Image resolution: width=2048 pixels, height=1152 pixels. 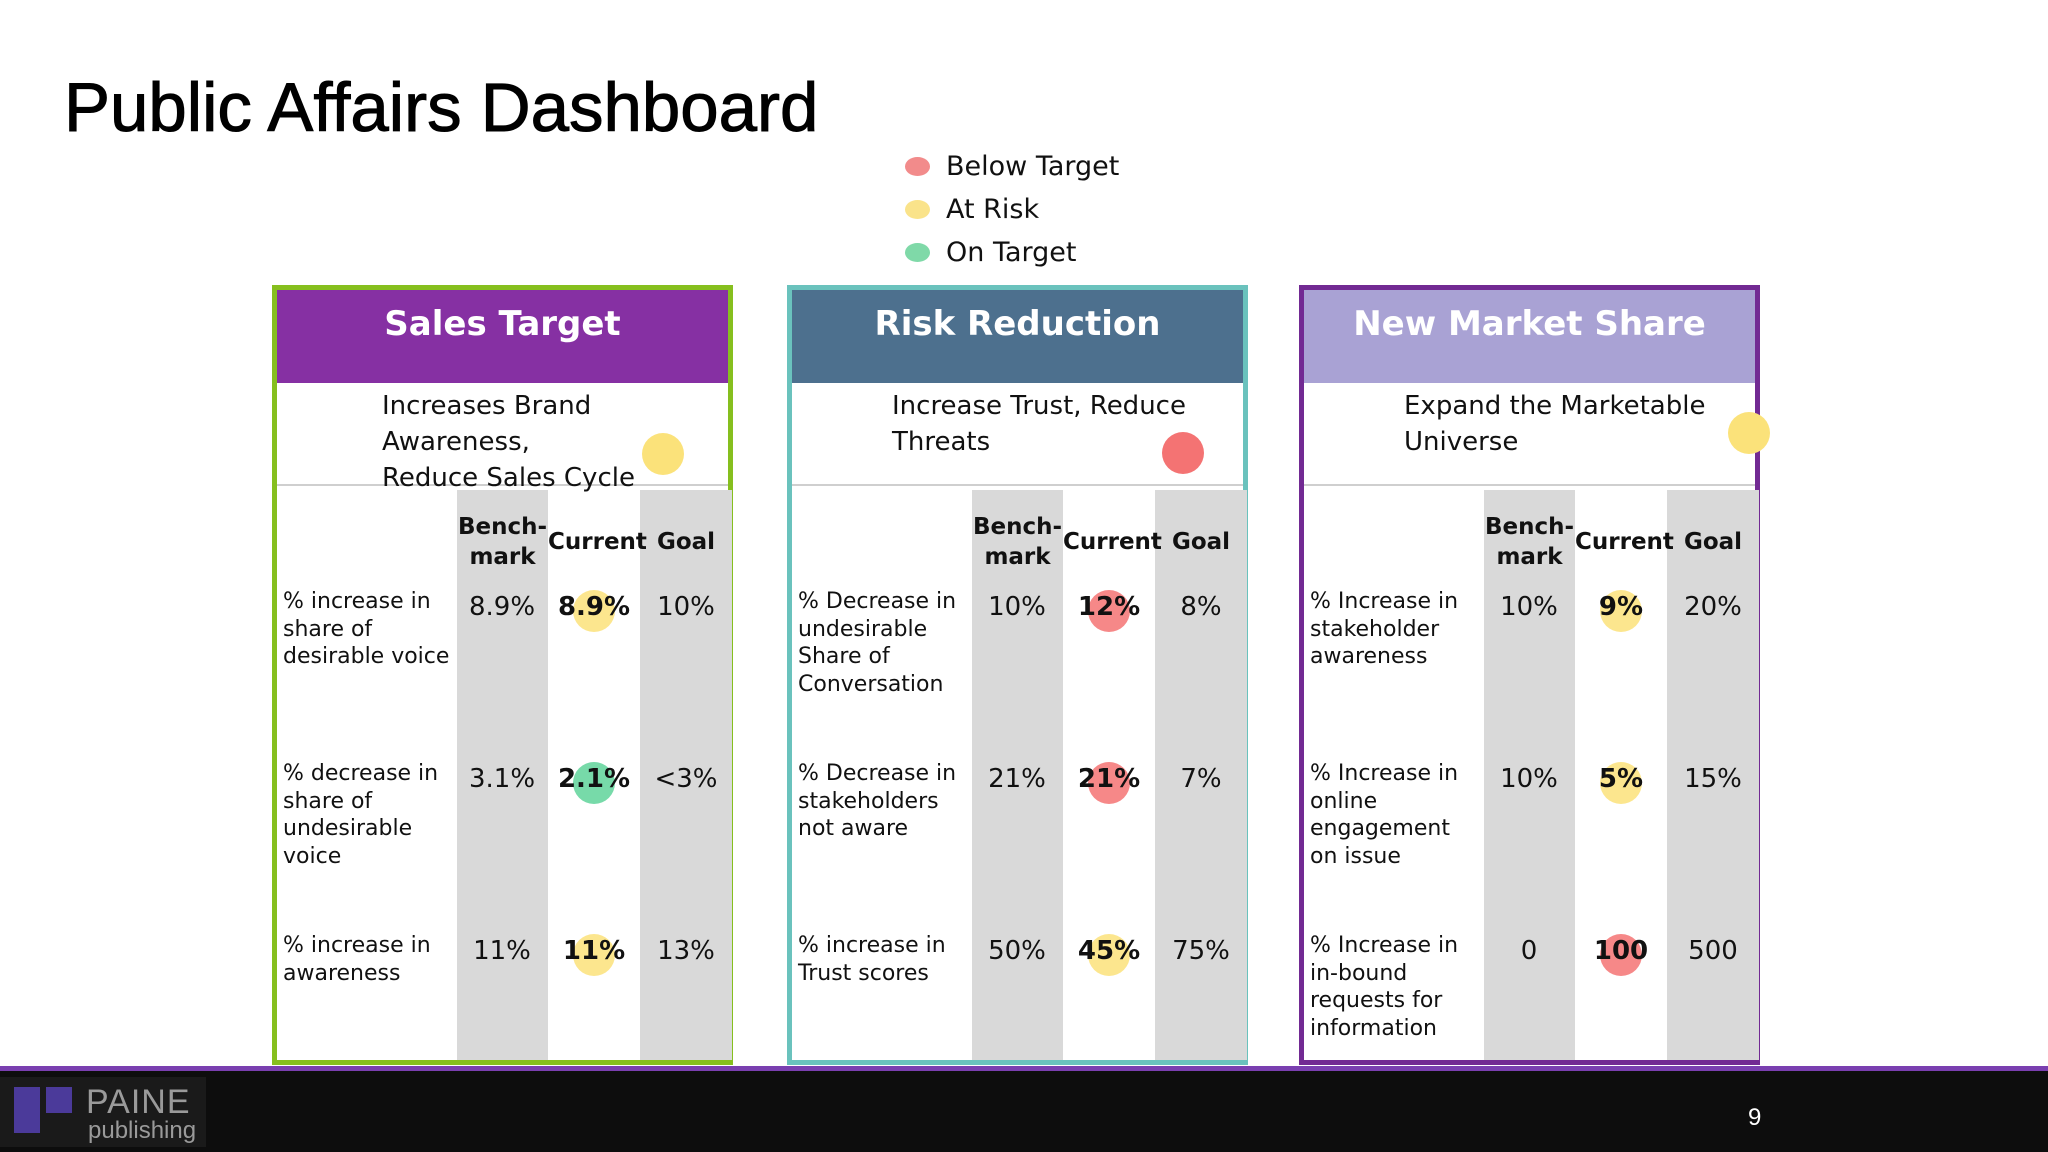 What do you see at coordinates (502, 336) in the screenshot?
I see `panel-title: Sales Target` at bounding box center [502, 336].